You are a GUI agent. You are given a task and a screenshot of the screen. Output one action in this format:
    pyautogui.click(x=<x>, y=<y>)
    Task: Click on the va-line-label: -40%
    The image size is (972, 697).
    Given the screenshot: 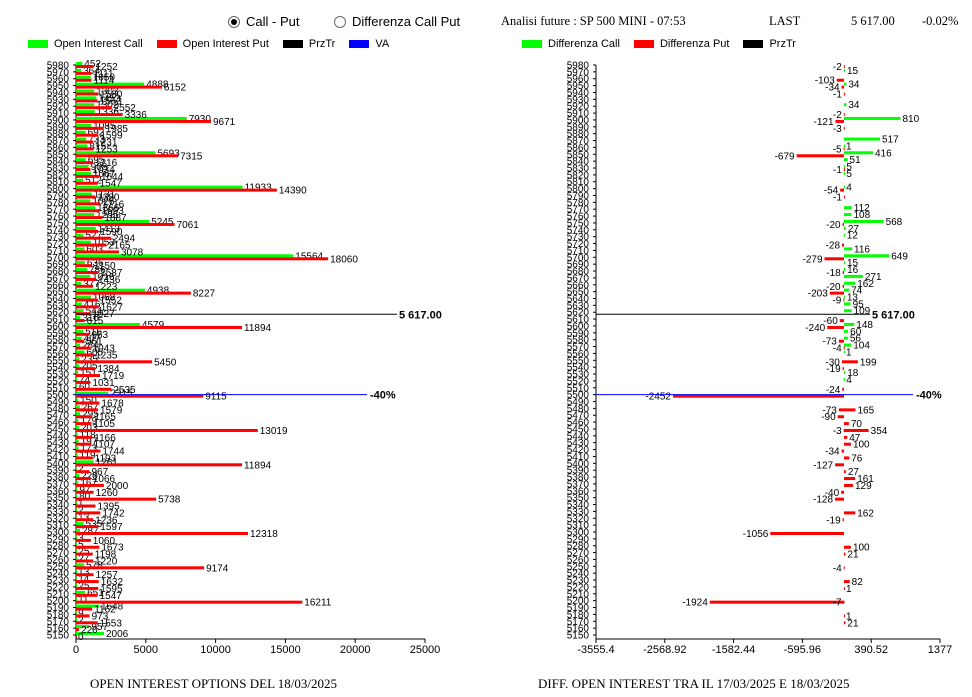 What is the action you would take?
    pyautogui.click(x=383, y=396)
    